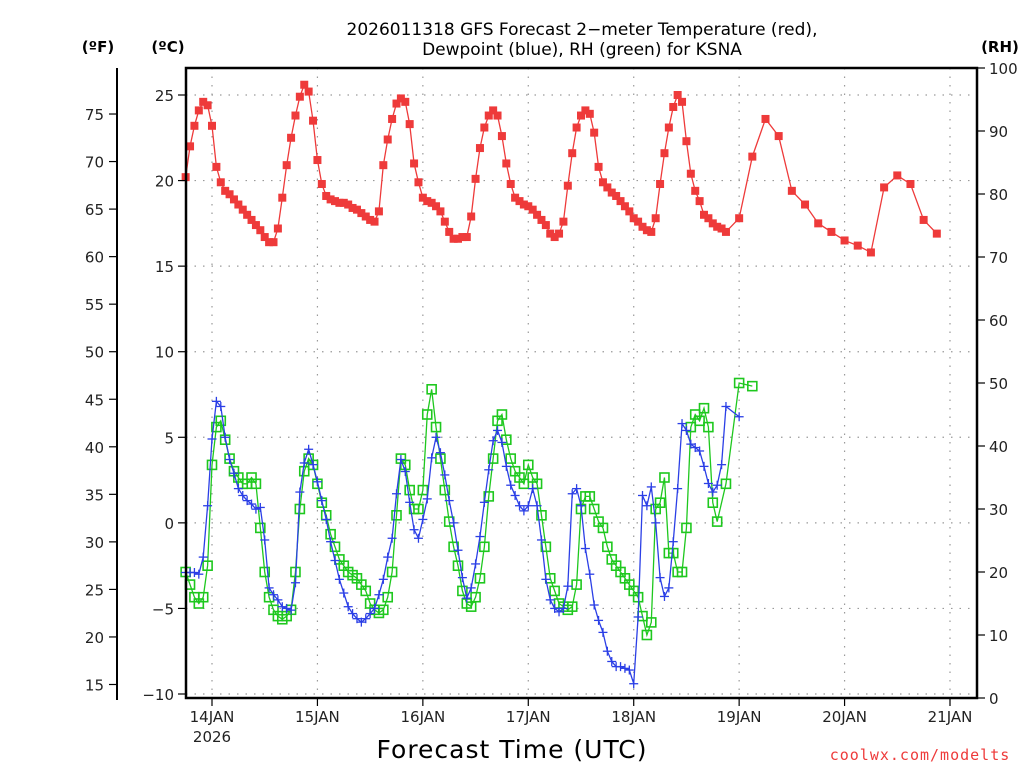 The height and width of the screenshot is (768, 1024). Describe the element at coordinates (94, 115) in the screenshot. I see `fahrenheit-tick-label: 75` at that location.